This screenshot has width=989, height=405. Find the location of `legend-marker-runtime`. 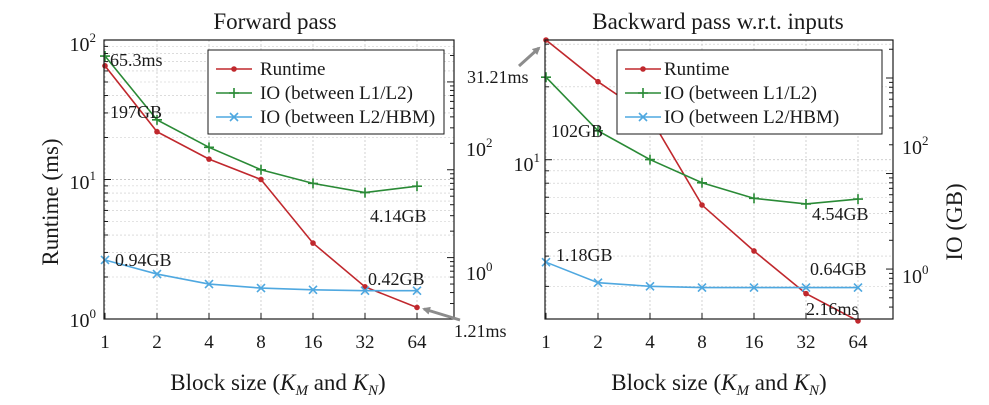

legend-marker-runtime is located at coordinates (234, 69).